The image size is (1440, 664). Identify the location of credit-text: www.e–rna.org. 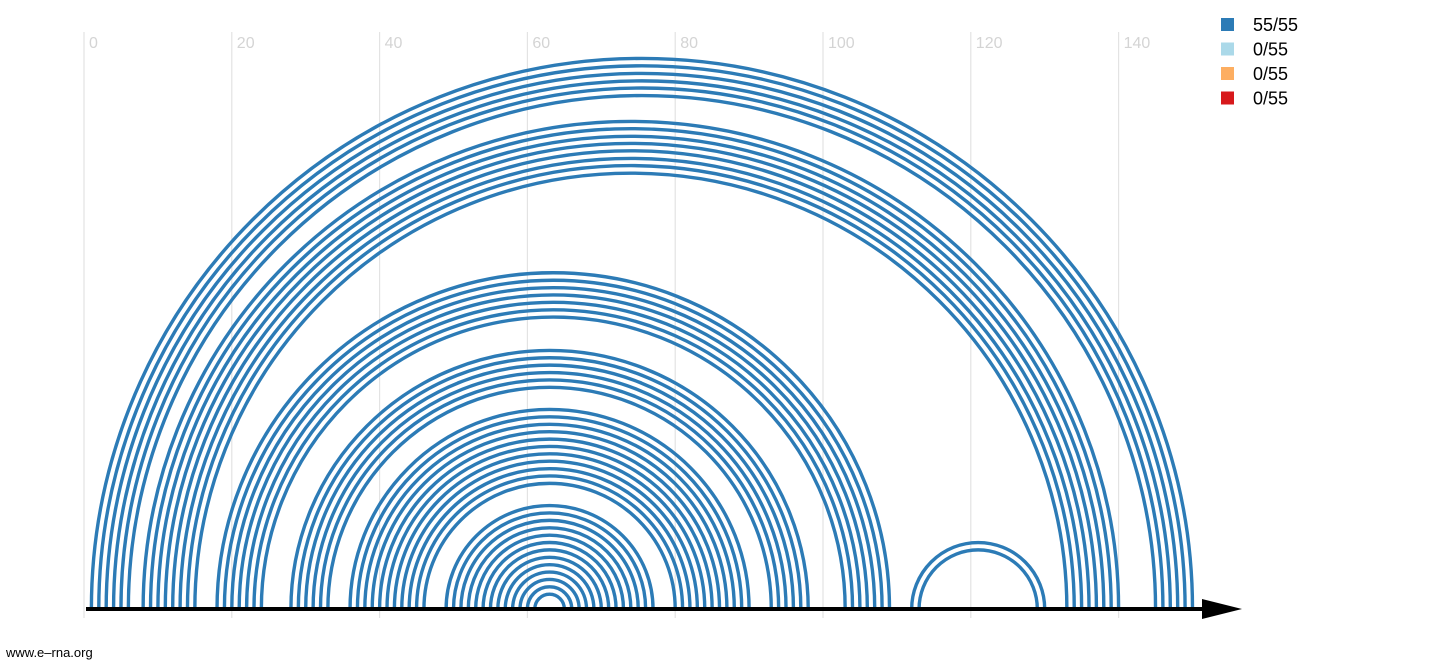
(49, 652).